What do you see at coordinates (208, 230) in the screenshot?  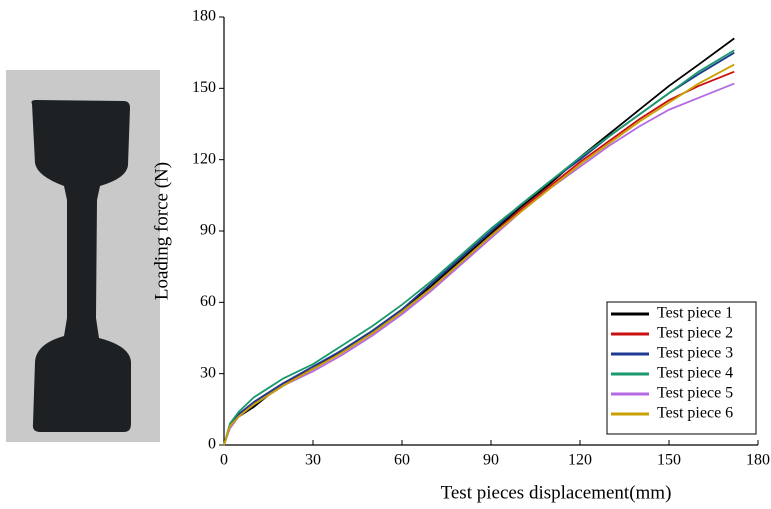 I see `y-tick-label: 90` at bounding box center [208, 230].